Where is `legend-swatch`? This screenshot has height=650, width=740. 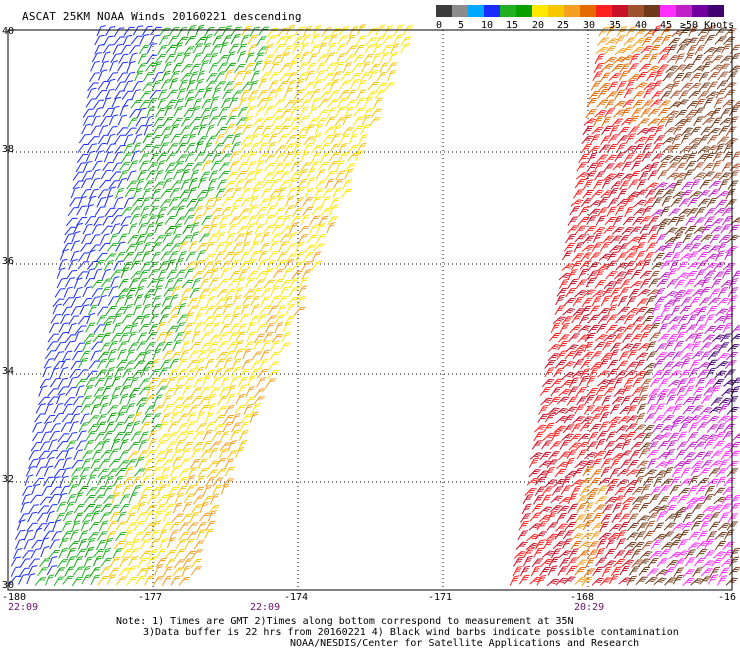 legend-swatch is located at coordinates (700, 11).